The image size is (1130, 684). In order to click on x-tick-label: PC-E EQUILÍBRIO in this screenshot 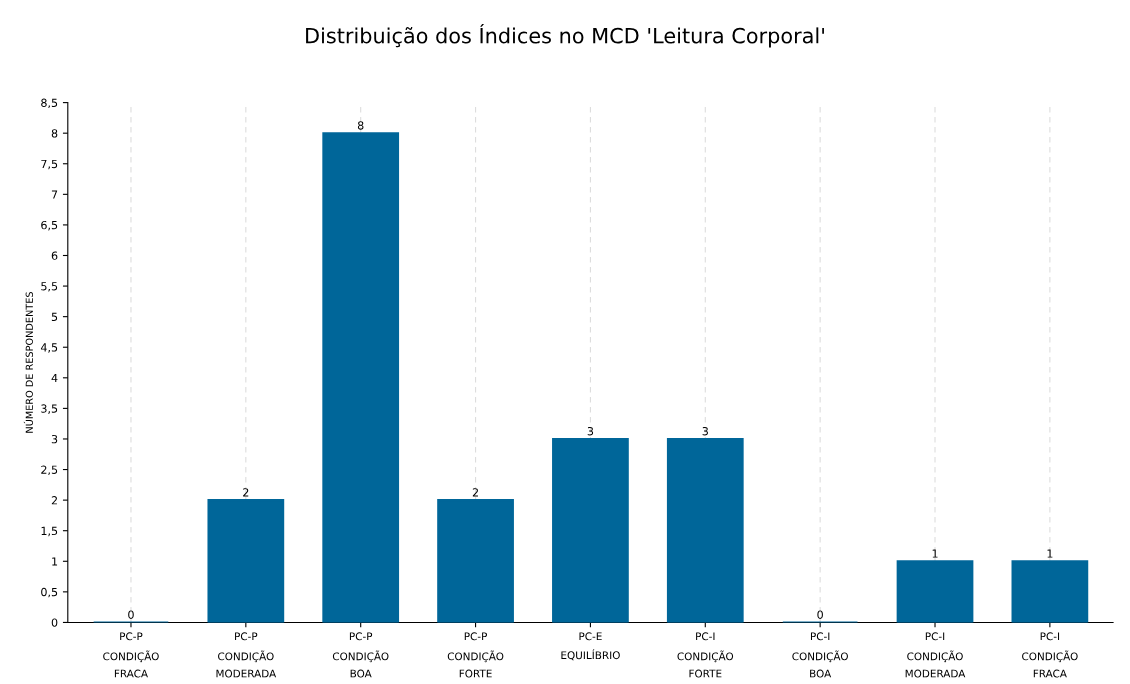, I will do `click(590, 646)`.